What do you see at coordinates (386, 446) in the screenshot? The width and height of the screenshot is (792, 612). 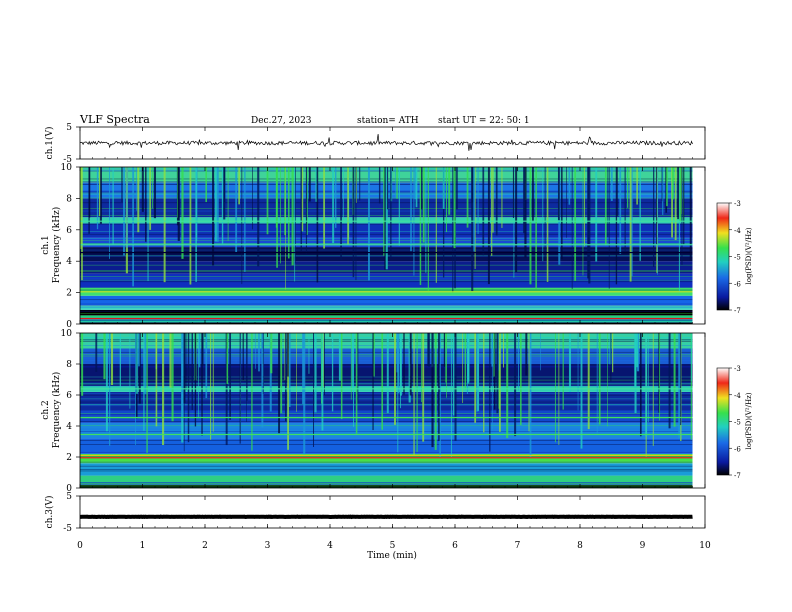 I see `ch2-spectrogram-band` at bounding box center [386, 446].